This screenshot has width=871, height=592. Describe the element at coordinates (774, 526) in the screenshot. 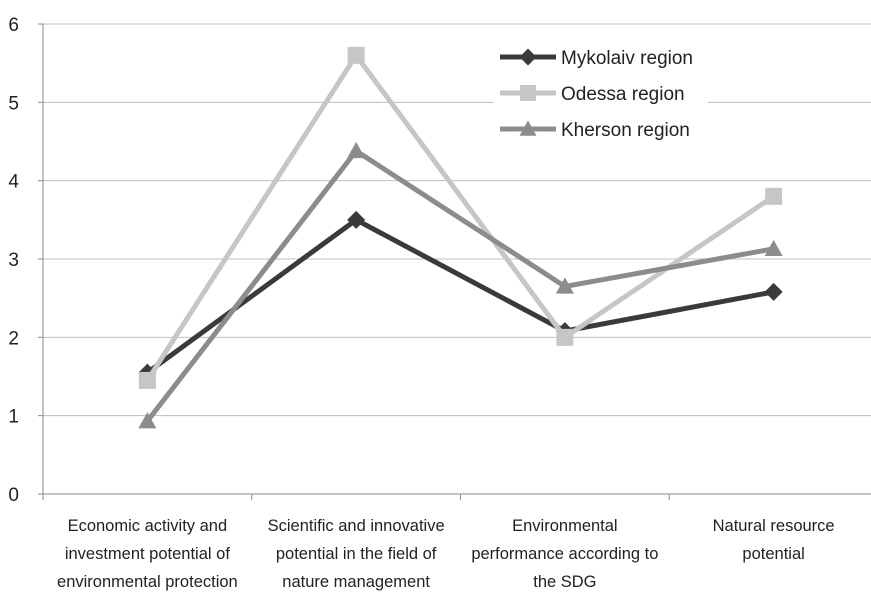

I see `x-category-label-line: Natural resource` at that location.